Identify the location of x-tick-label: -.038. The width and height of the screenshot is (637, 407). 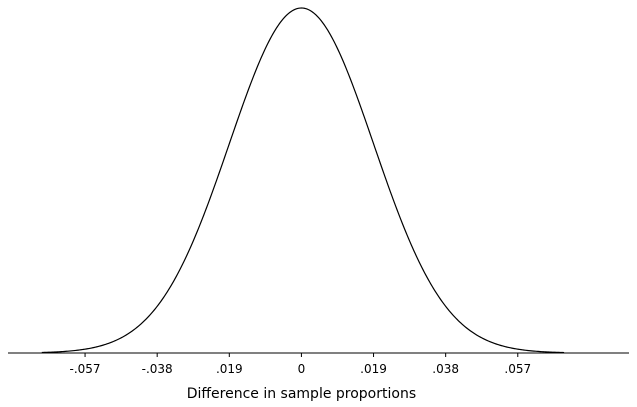
(157, 369).